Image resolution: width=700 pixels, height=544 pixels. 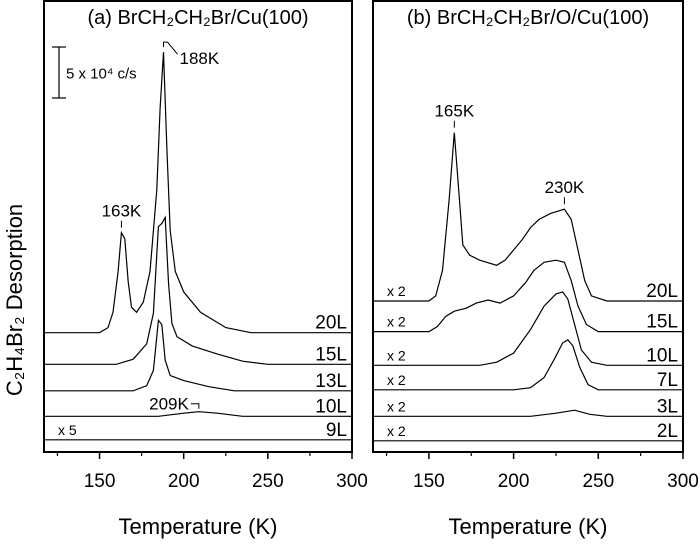 What do you see at coordinates (528, 365) in the screenshot?
I see `series-line-7L` at bounding box center [528, 365].